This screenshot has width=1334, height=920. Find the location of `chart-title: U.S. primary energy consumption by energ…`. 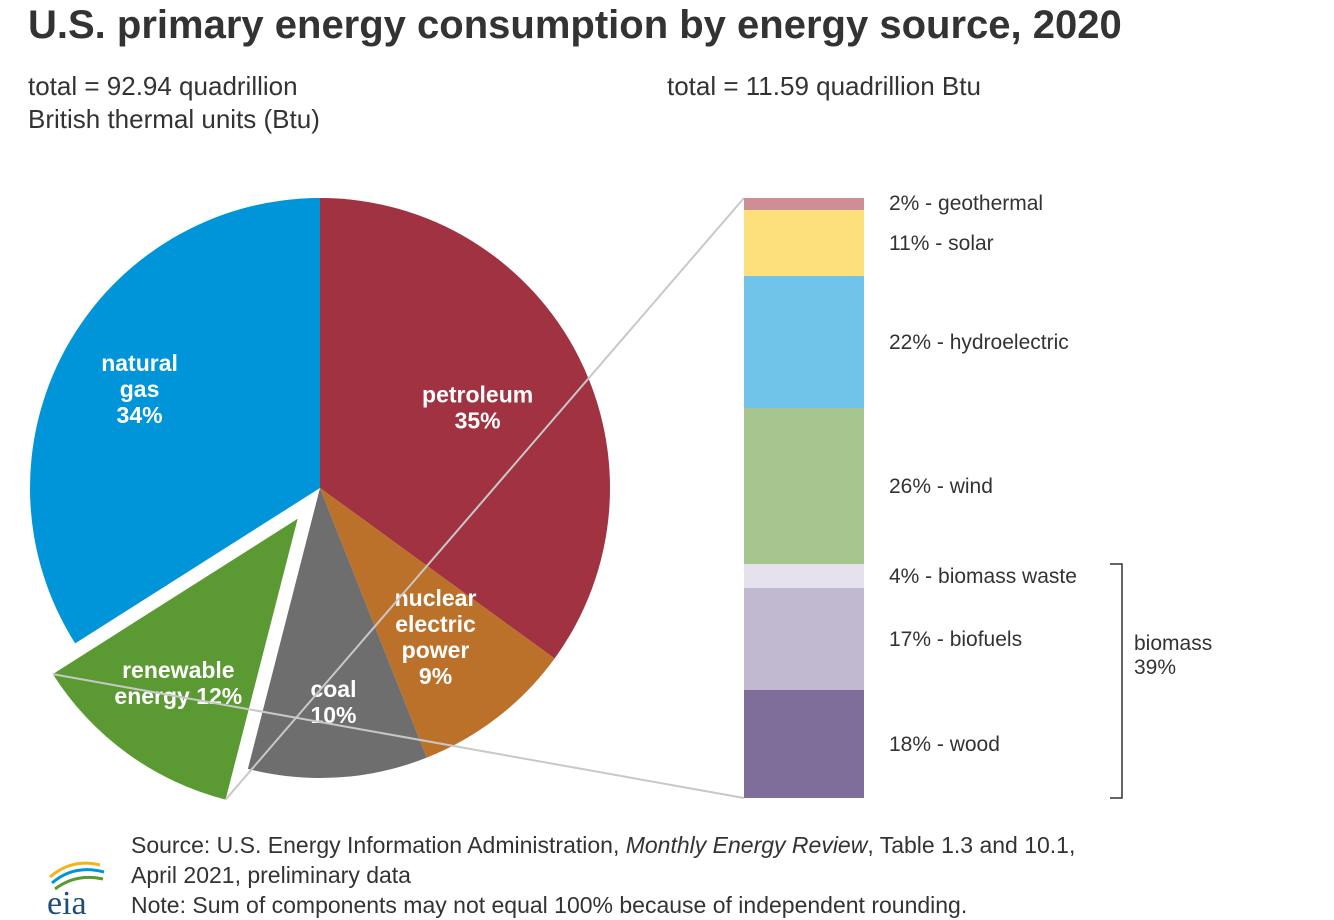

chart-title: U.S. primary energy consumption by energ… is located at coordinates (575, 25).